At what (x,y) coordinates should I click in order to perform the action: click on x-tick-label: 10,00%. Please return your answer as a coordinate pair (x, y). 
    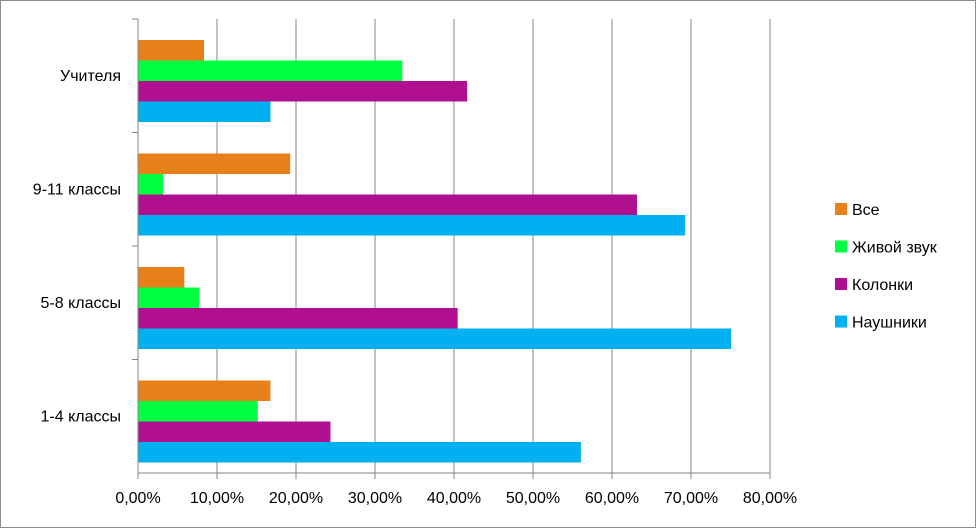
    Looking at the image, I should click on (217, 498).